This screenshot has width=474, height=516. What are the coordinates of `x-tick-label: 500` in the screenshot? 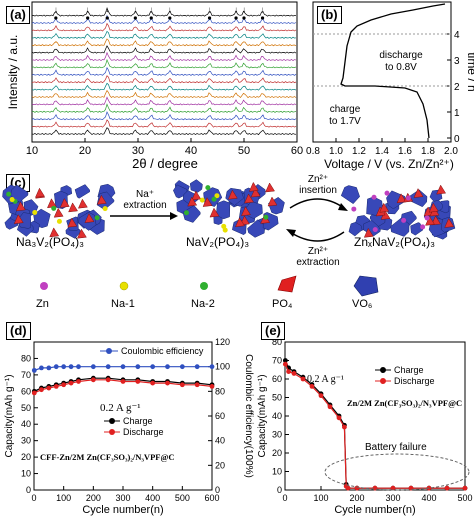 It's located at (464, 498).